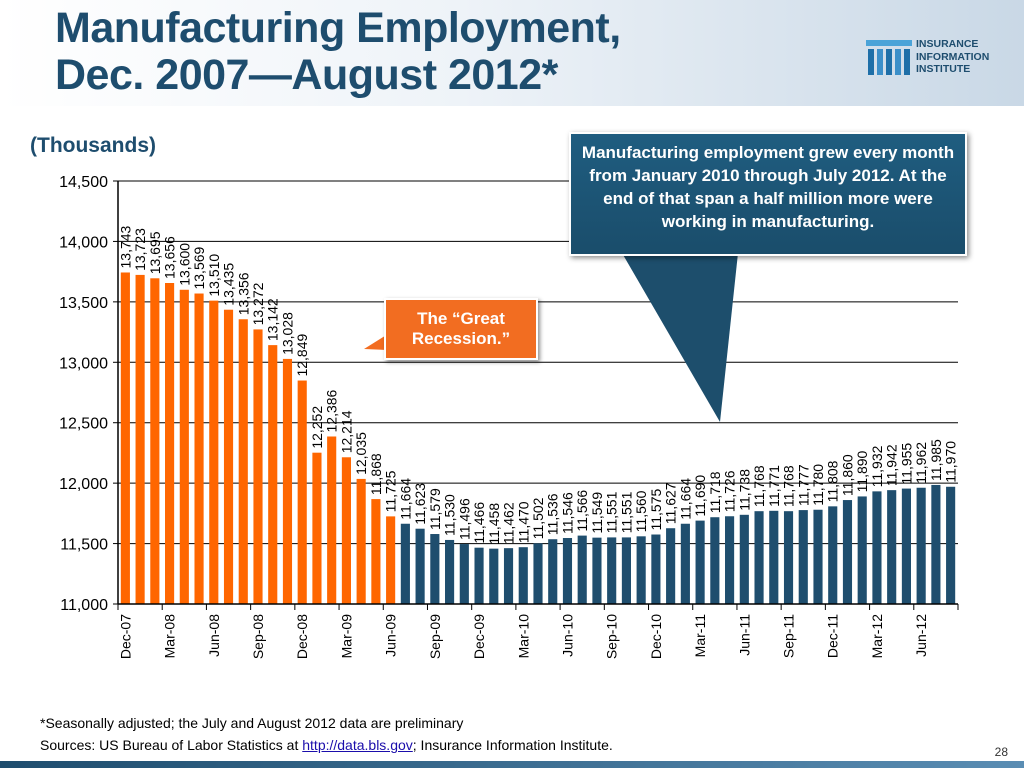  Describe the element at coordinates (287, 333) in the screenshot. I see `data-label: 13,028` at that location.